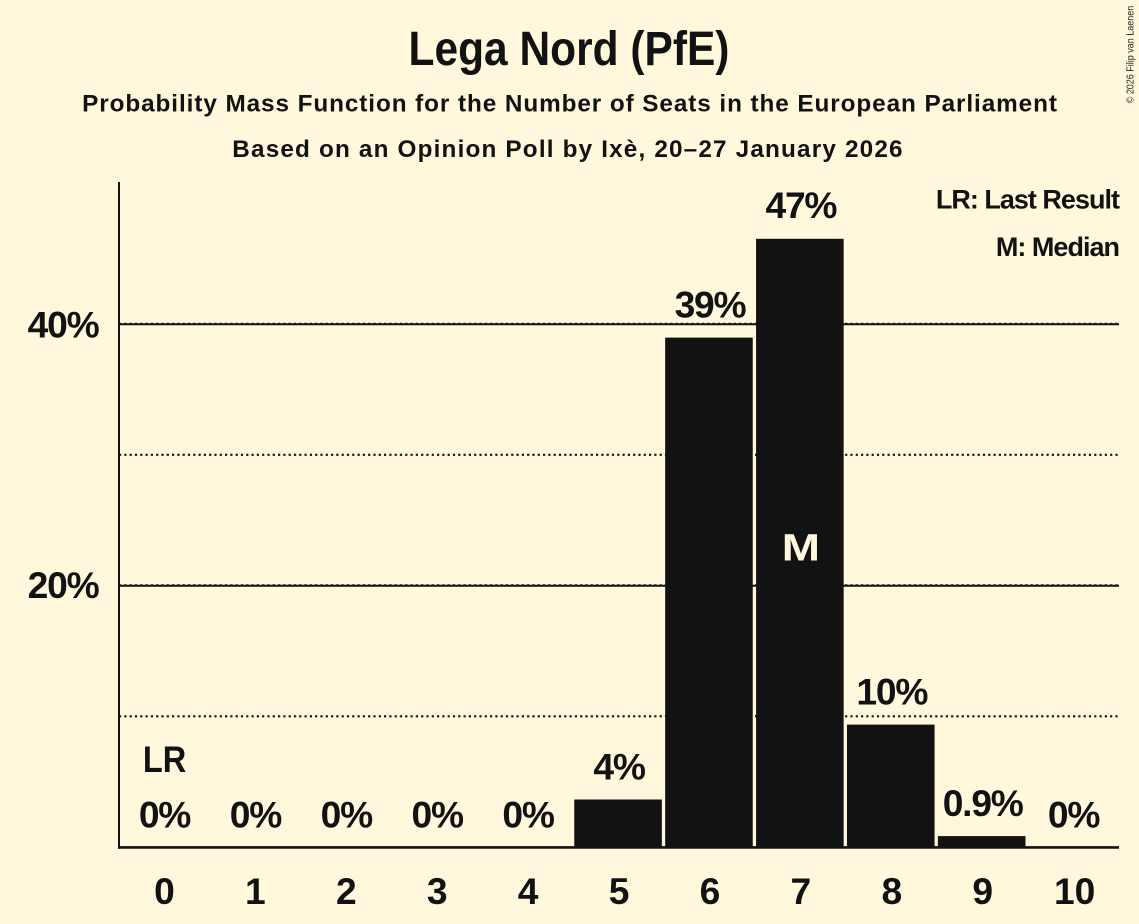  What do you see at coordinates (1131, 55) in the screenshot?
I see `svg-text: © 2026 Filip van Laenen` at bounding box center [1131, 55].